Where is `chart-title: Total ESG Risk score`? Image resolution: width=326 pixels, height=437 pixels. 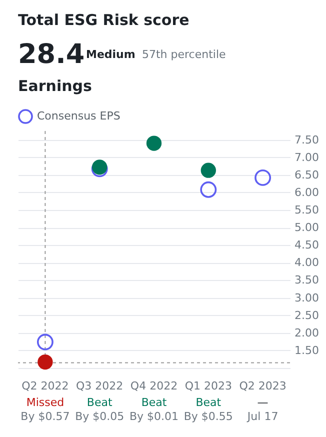 chart-title: Total ESG Risk score is located at coordinates (104, 20).